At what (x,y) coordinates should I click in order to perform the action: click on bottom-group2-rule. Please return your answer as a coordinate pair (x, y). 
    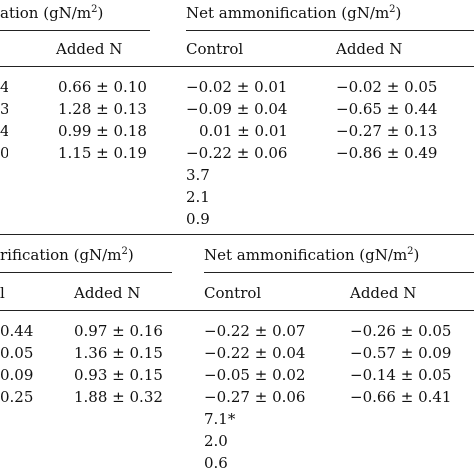
    Looking at the image, I should click on (339, 272).